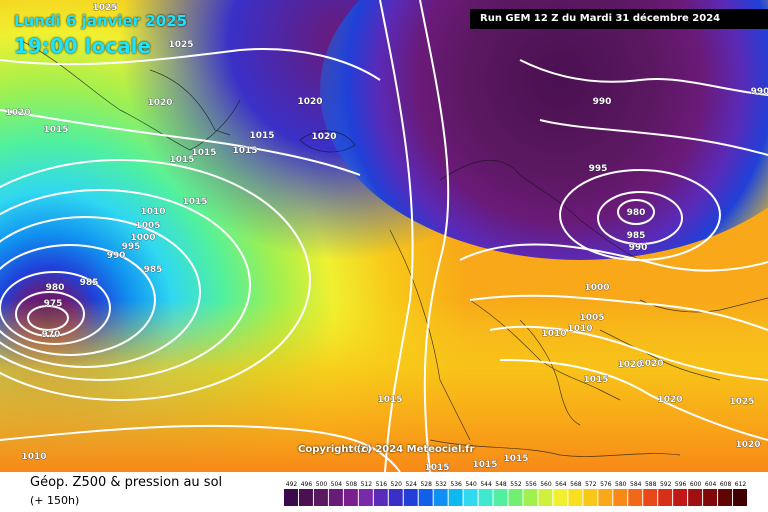 Image resolution: width=768 pixels, height=512 pixels. I want to click on scale-tick-label: 520, so click(397, 484).